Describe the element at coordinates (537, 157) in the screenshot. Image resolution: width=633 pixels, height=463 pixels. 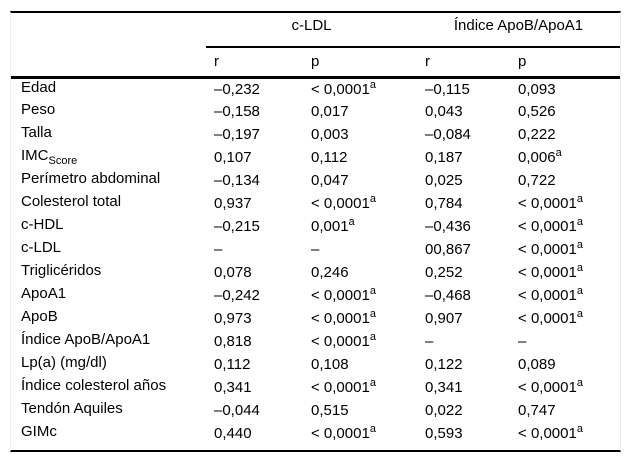
I see `cell-value: 0,006` at that location.